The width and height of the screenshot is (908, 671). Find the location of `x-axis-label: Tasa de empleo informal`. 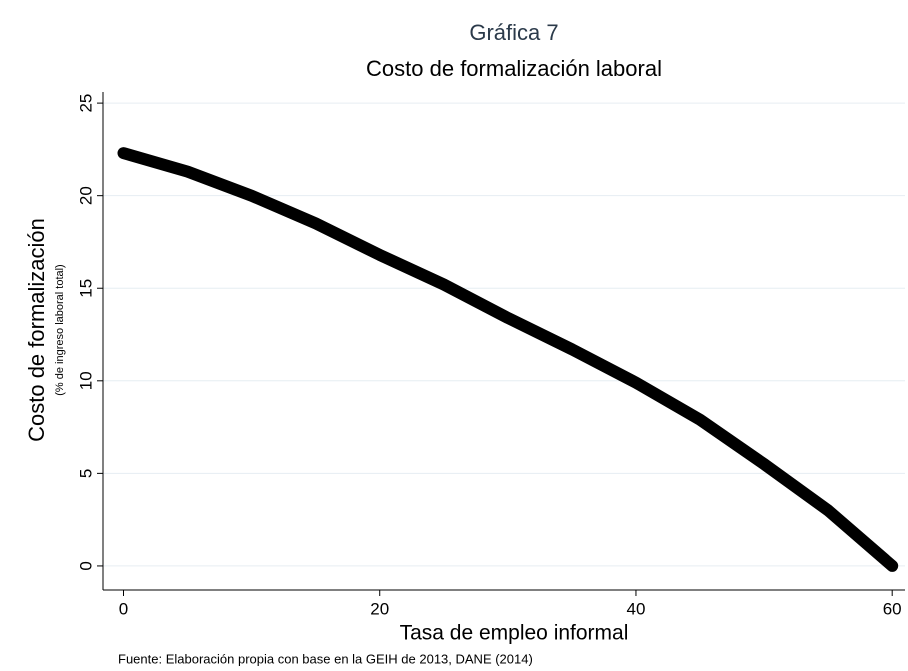

x-axis-label: Tasa de empleo informal is located at coordinates (514, 633).